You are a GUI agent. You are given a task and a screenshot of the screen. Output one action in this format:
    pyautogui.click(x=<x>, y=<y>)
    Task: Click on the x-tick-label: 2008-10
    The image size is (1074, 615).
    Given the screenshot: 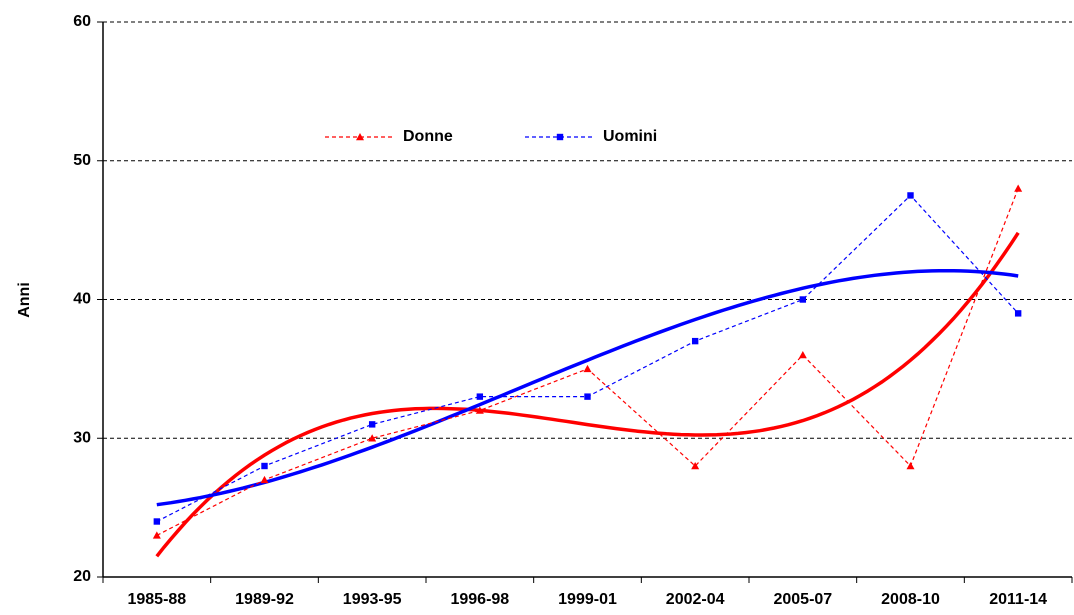 What is the action you would take?
    pyautogui.click(x=910, y=599)
    